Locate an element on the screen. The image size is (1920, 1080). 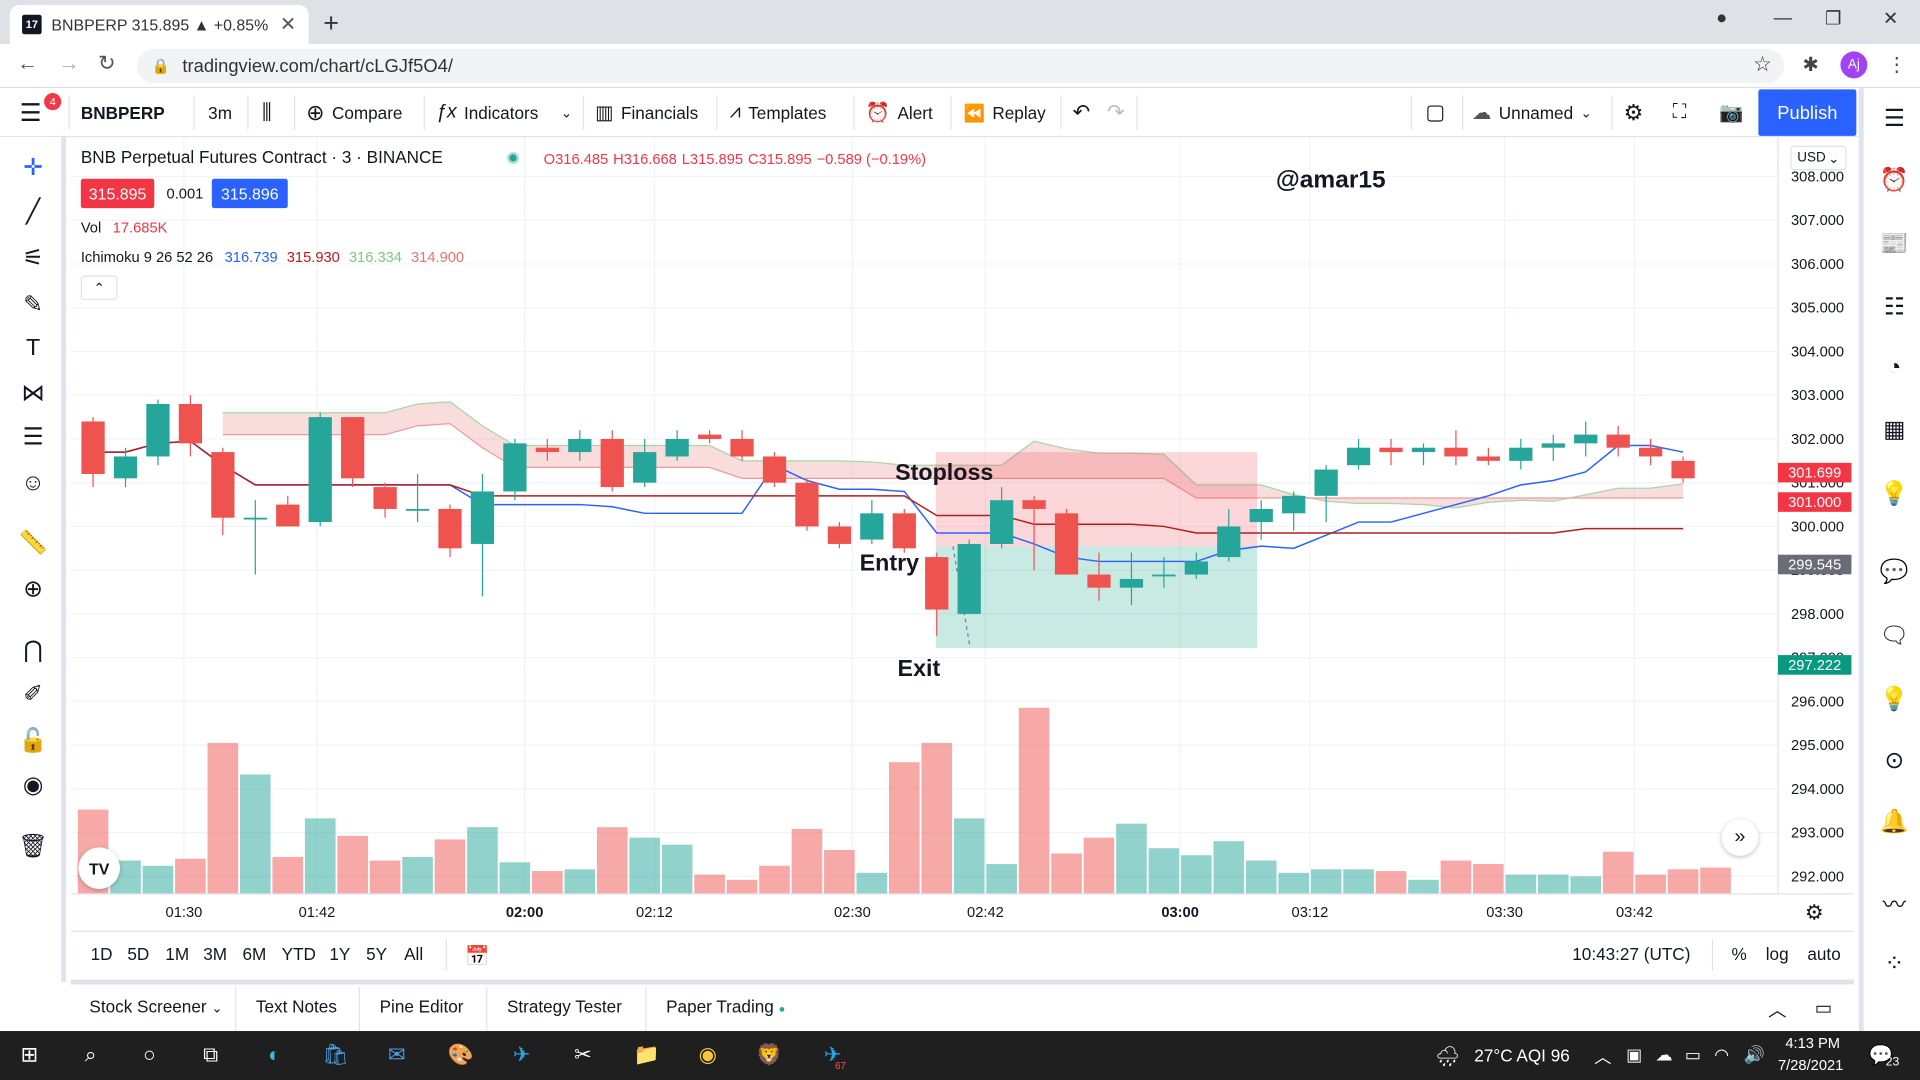
currency-selector: USD ⌄ is located at coordinates (1818, 158).